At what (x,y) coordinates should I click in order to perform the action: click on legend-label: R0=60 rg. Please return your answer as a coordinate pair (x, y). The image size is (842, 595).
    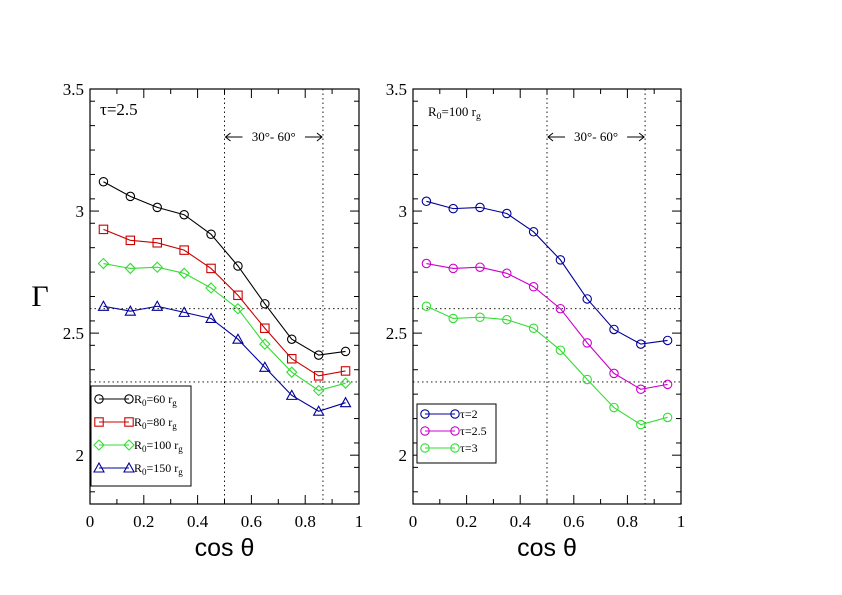
    Looking at the image, I should click on (155, 400).